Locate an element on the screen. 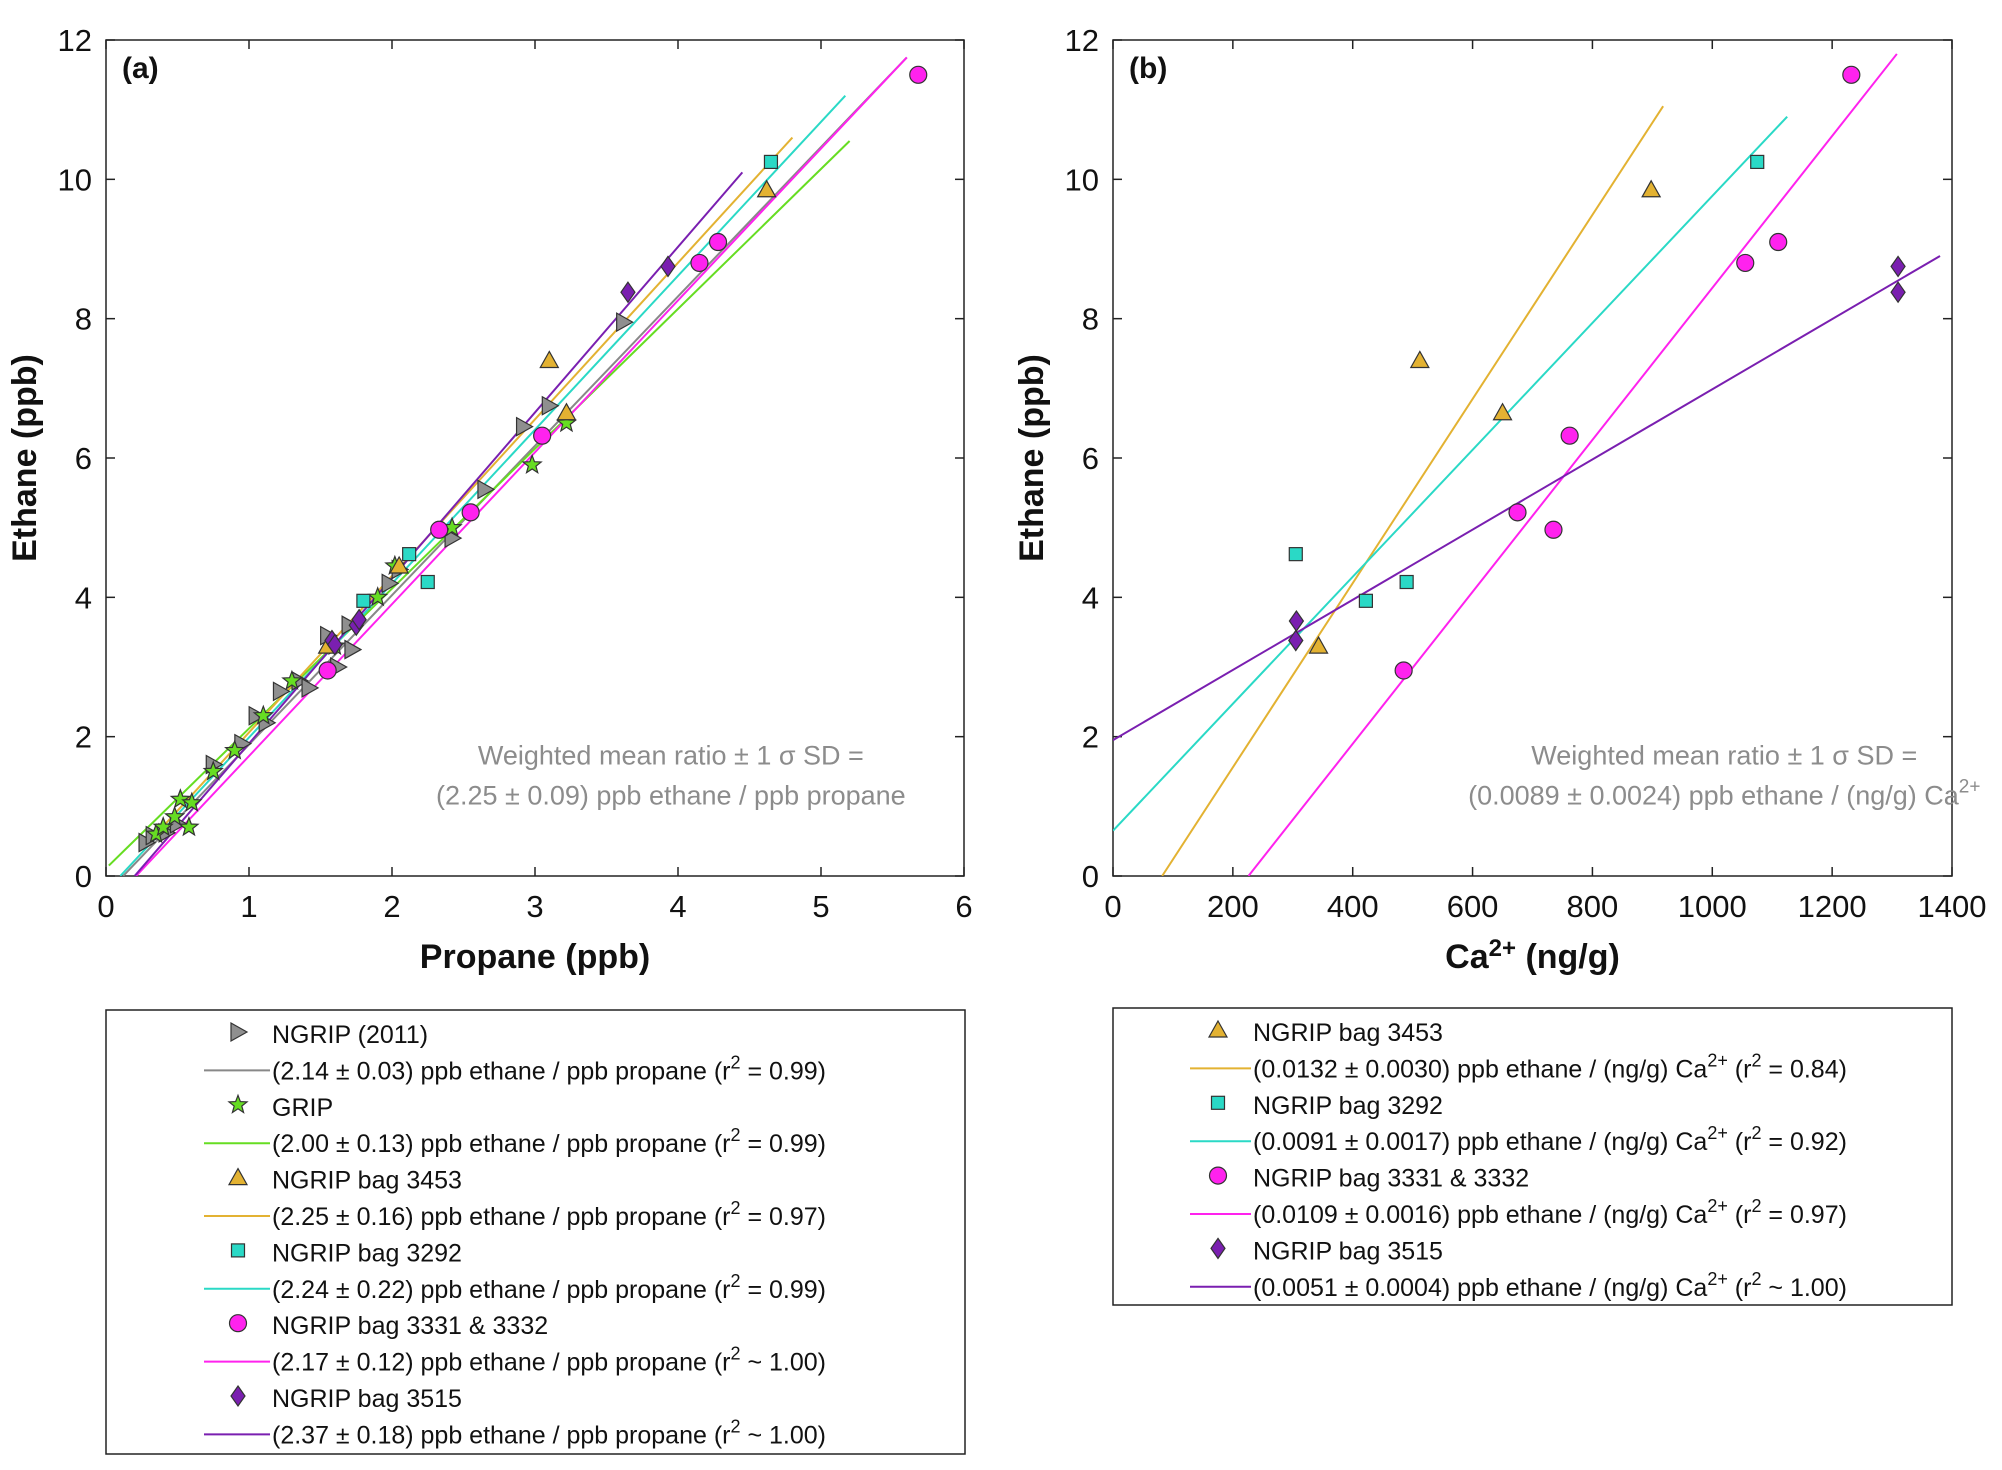 The height and width of the screenshot is (1470, 2002). panel-label: (a) is located at coordinates (140, 68).